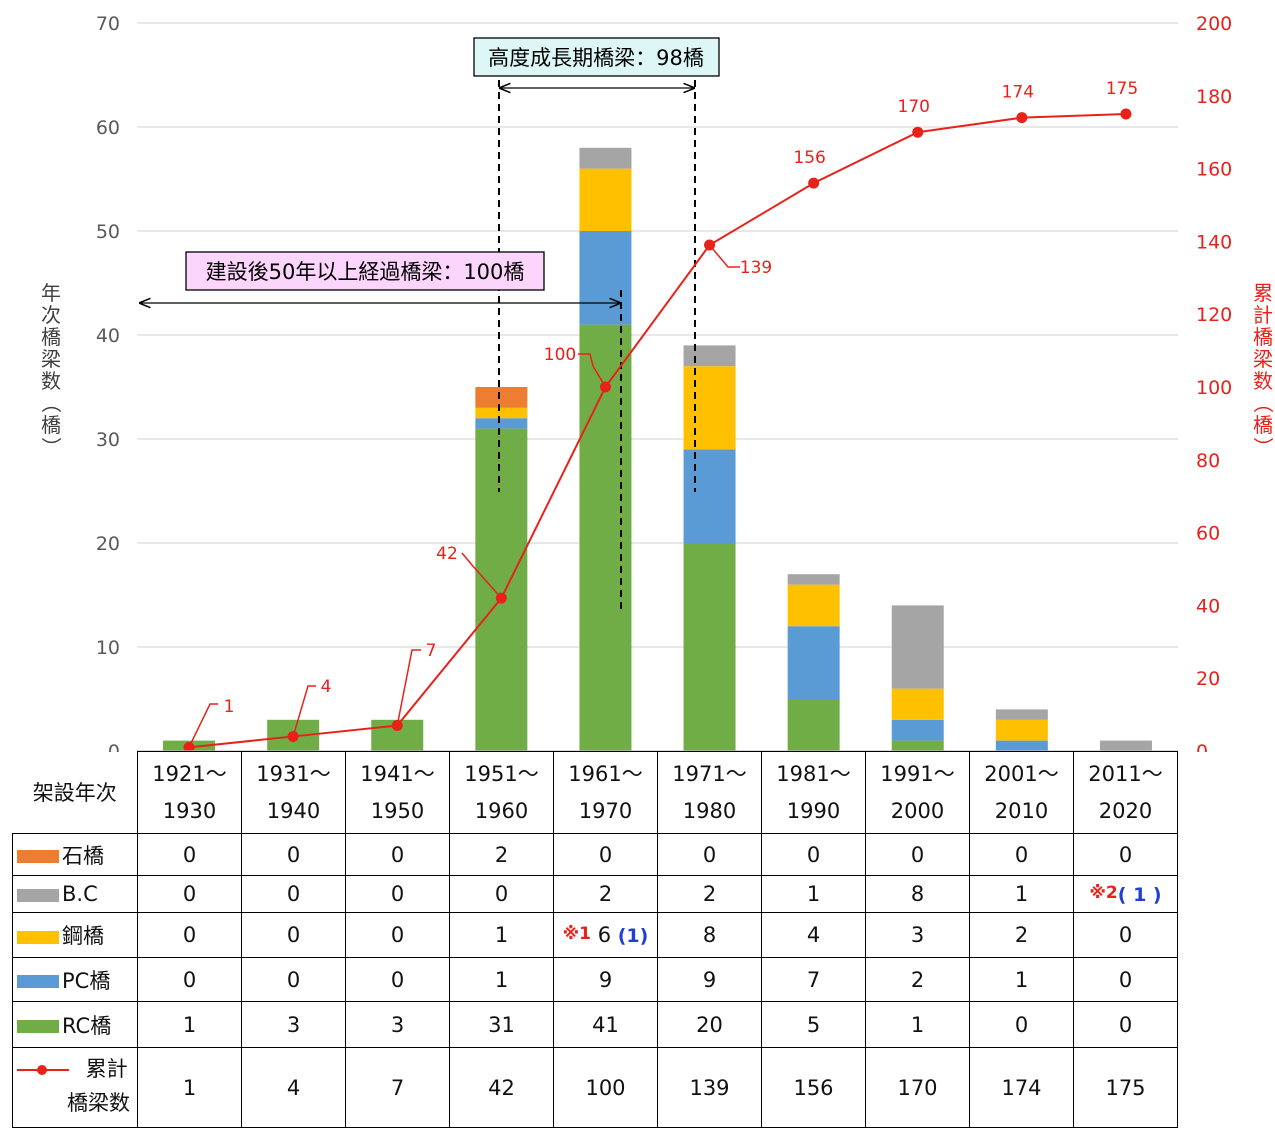 The image size is (1275, 1128). What do you see at coordinates (502, 1088) in the screenshot?
I see `cumulative-cell: 42` at bounding box center [502, 1088].